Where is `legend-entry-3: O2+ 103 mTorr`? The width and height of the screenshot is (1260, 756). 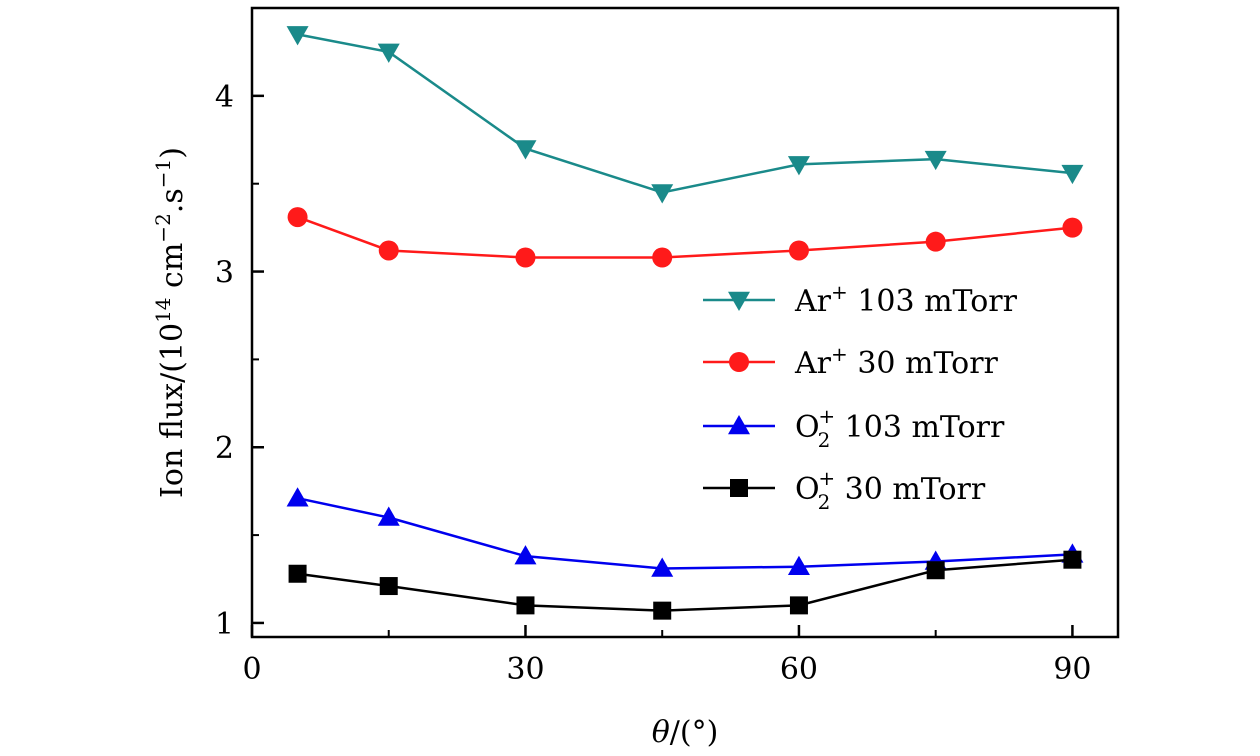
legend-entry-3: O2+ 103 mTorr is located at coordinates (854, 428).